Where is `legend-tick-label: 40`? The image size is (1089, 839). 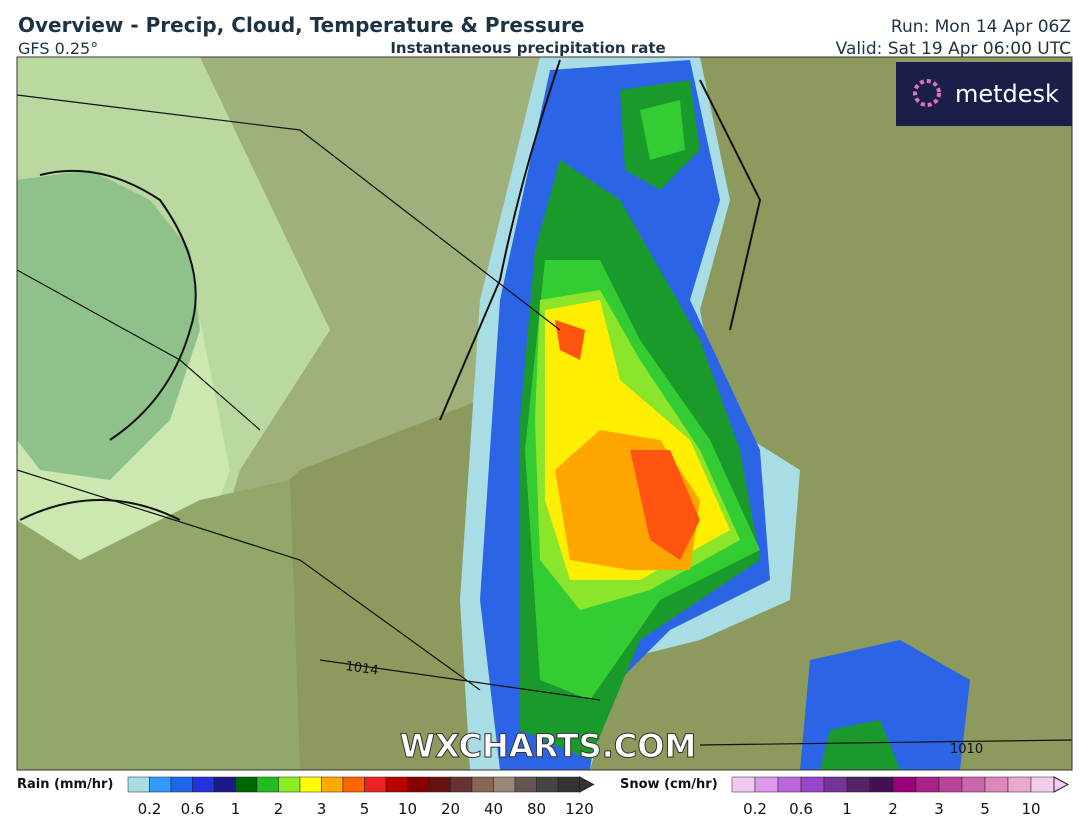 legend-tick-label: 40 is located at coordinates (493, 809).